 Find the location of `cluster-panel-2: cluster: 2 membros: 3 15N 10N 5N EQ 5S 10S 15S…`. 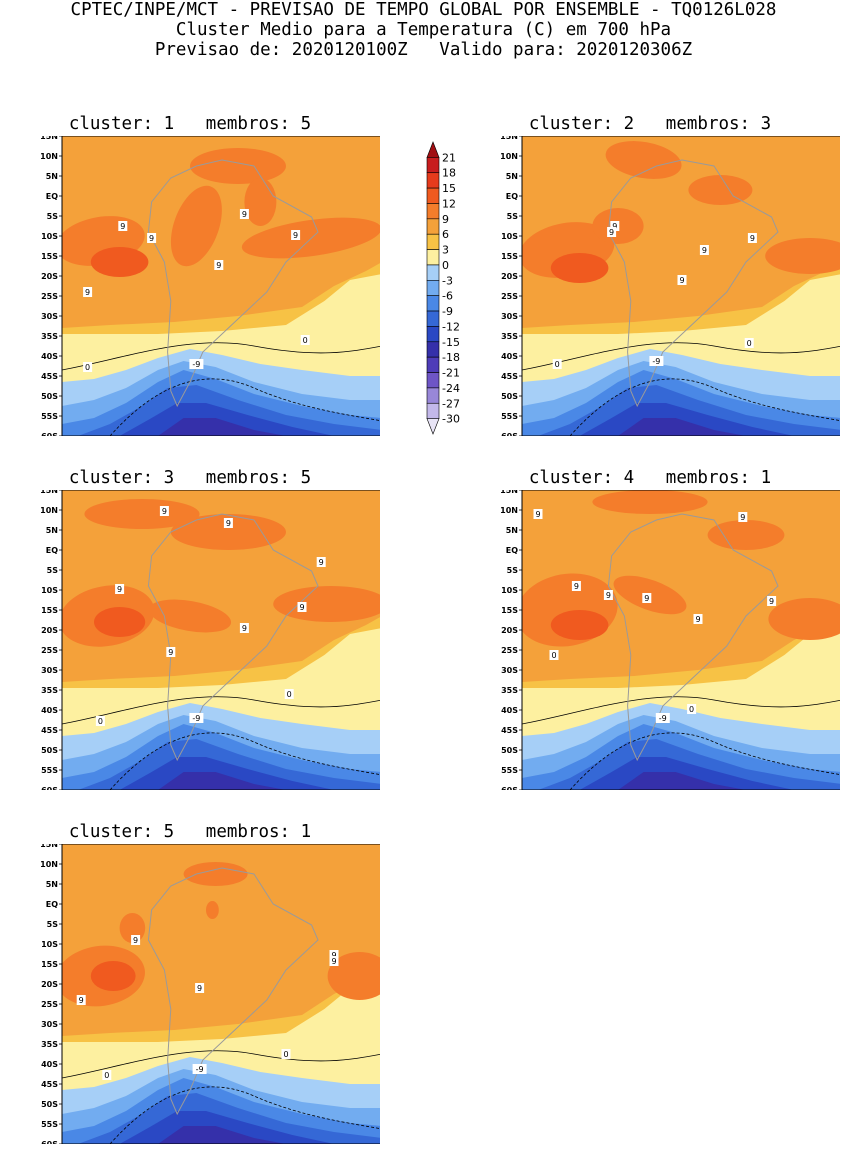

cluster-panel-2: cluster: 2 membros: 3 15N 10N 5N EQ 5S 10S 15S… is located at coordinates (650, 279).